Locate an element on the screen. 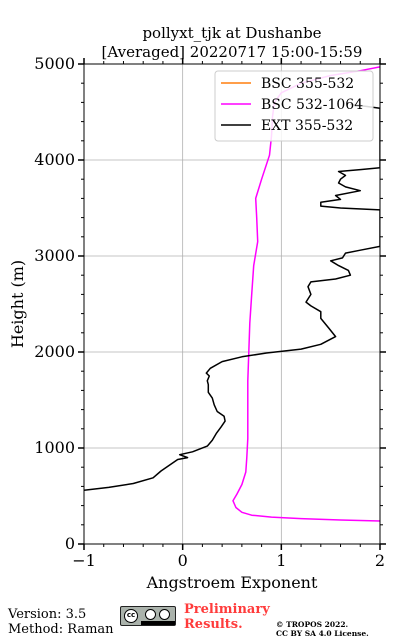 This screenshot has width=400, height=640. legend-label: EXT 355-532 is located at coordinates (307, 126).